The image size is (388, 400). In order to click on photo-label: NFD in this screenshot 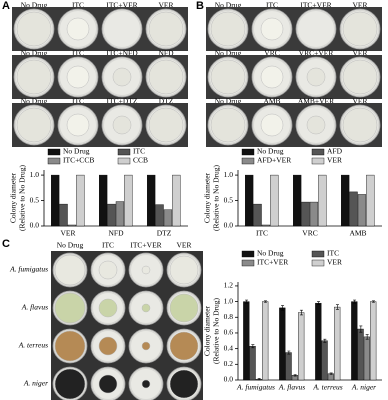, I will do `click(166, 53)`.